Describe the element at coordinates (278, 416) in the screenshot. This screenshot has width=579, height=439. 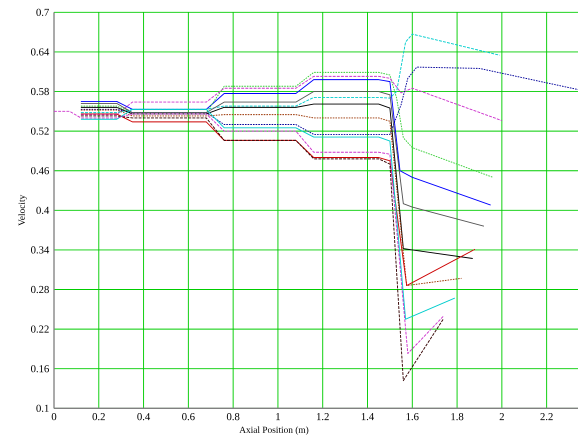
I see `x-tick-label: 1` at that location.